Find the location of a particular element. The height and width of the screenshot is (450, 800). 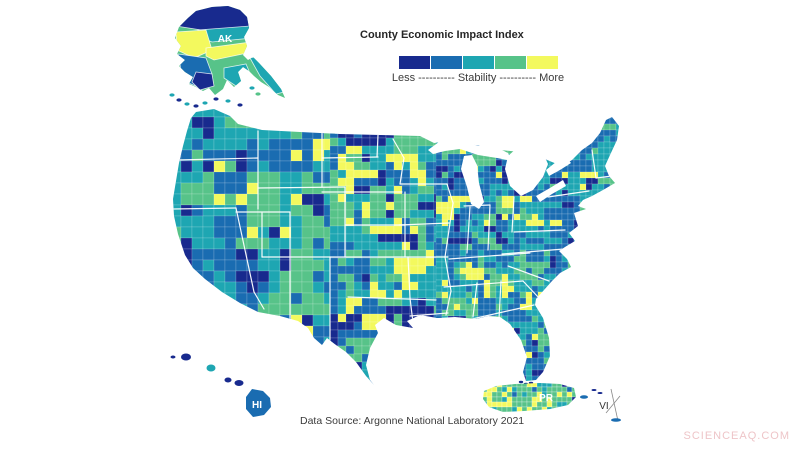

puerto-rico-label: PR is located at coordinates (546, 398).